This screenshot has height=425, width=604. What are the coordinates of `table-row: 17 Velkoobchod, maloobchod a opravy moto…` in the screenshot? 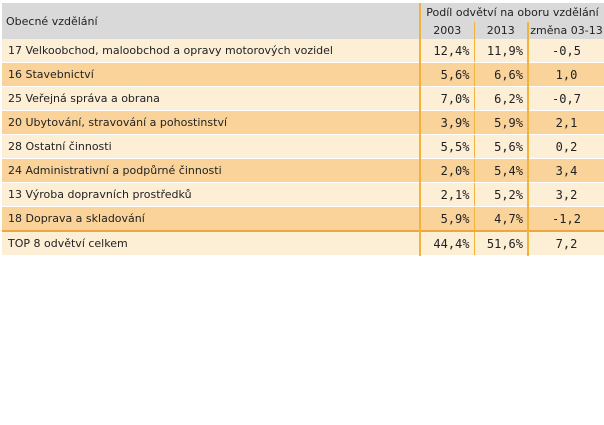 It's located at (303, 51).